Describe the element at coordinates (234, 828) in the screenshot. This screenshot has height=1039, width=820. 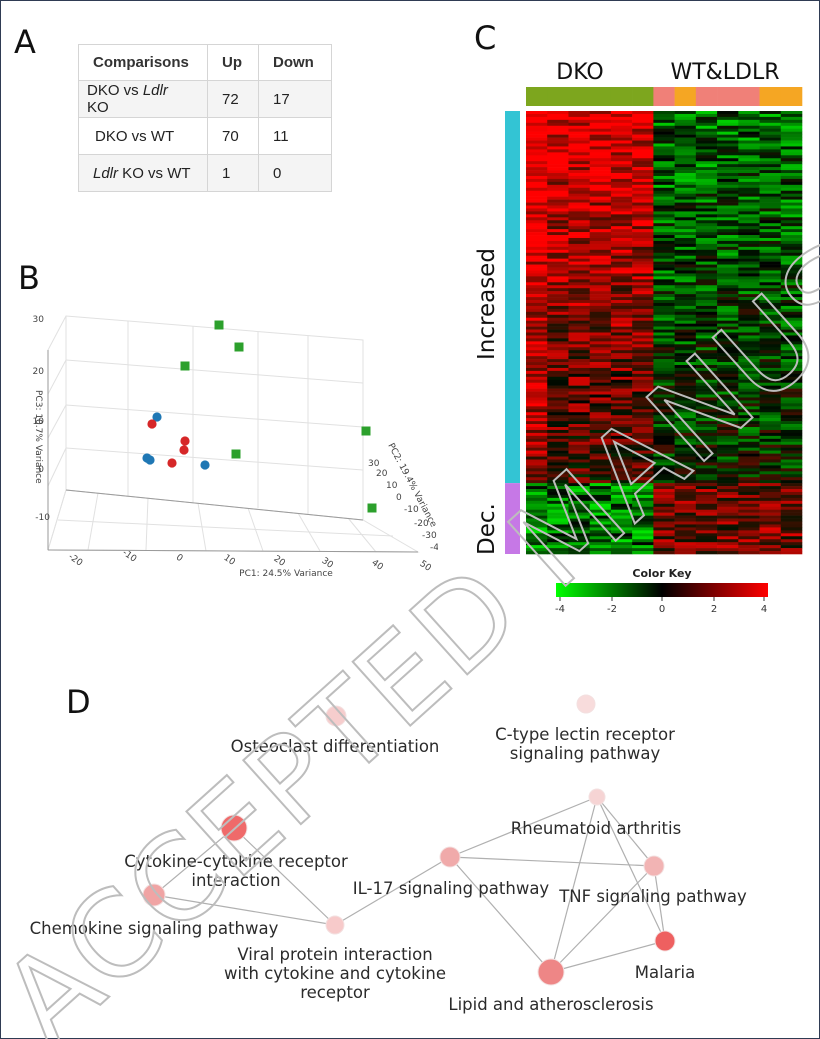
I see `network-node-cytokine` at that location.